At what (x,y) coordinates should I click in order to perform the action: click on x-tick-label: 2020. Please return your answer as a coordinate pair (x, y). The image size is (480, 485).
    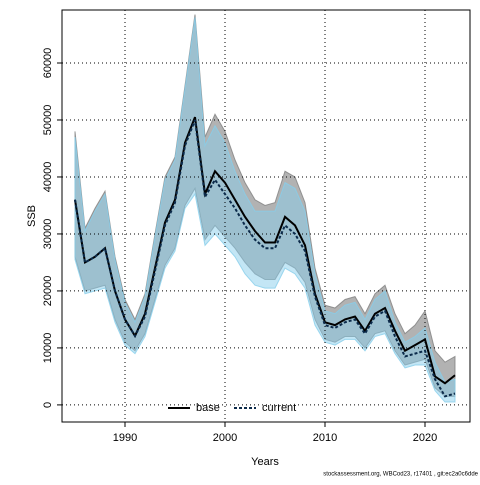
    Looking at the image, I should click on (425, 438).